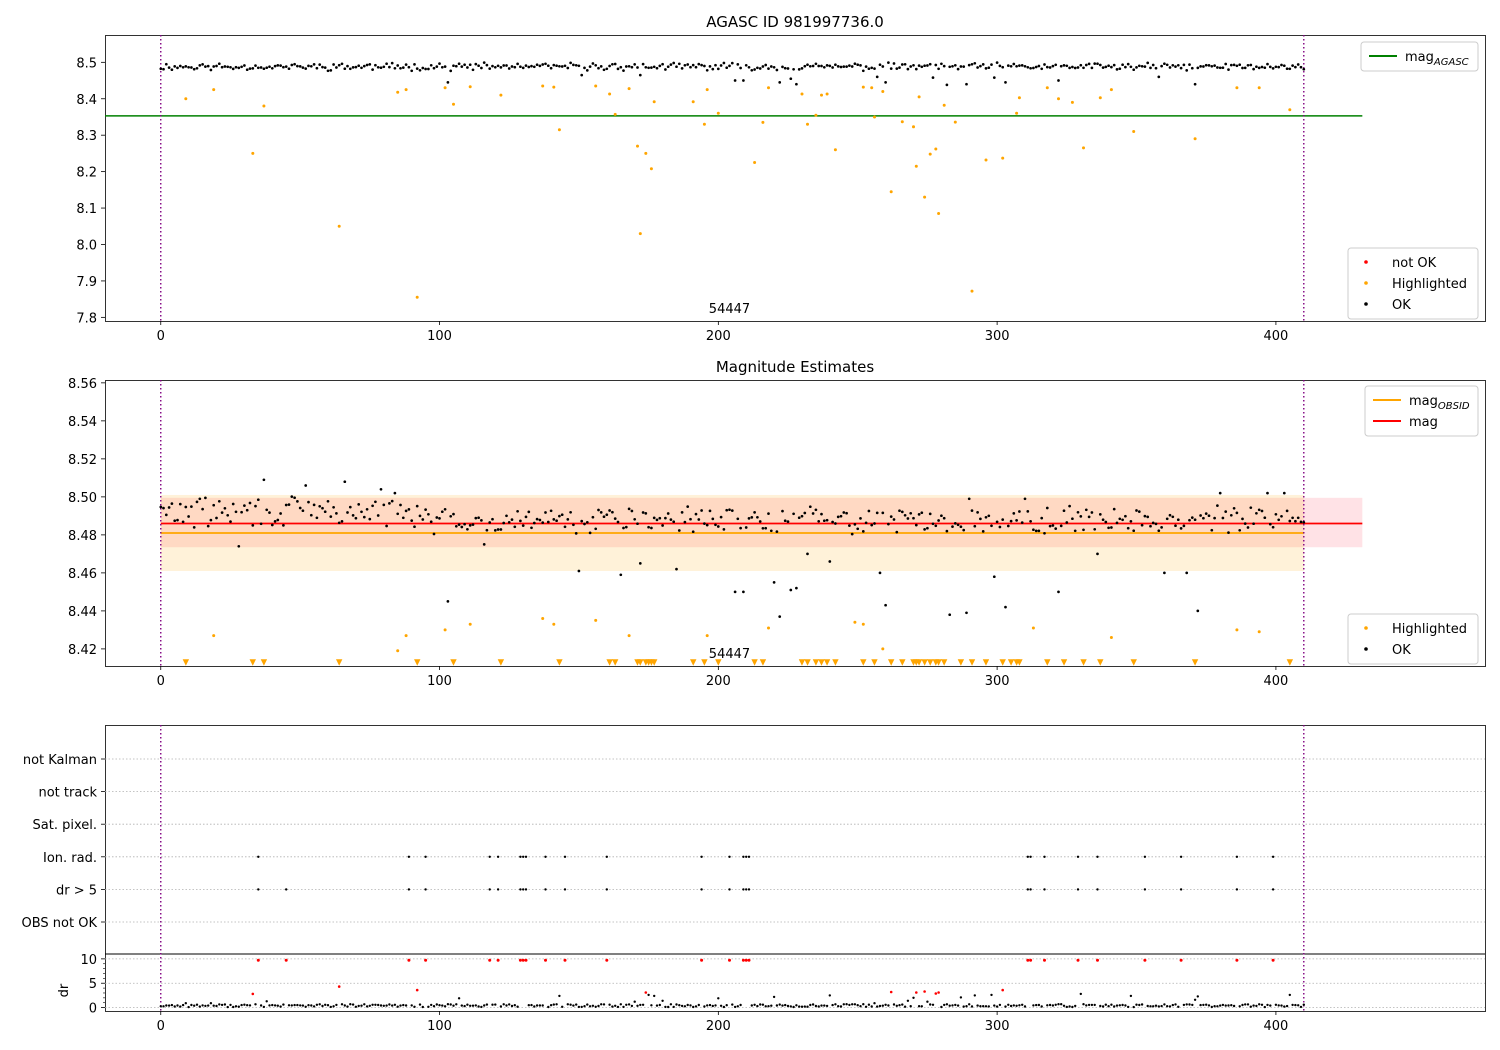 The image size is (1500, 1050). I want to click on panel-mag-title: Magnitude Estimates, so click(795, 367).